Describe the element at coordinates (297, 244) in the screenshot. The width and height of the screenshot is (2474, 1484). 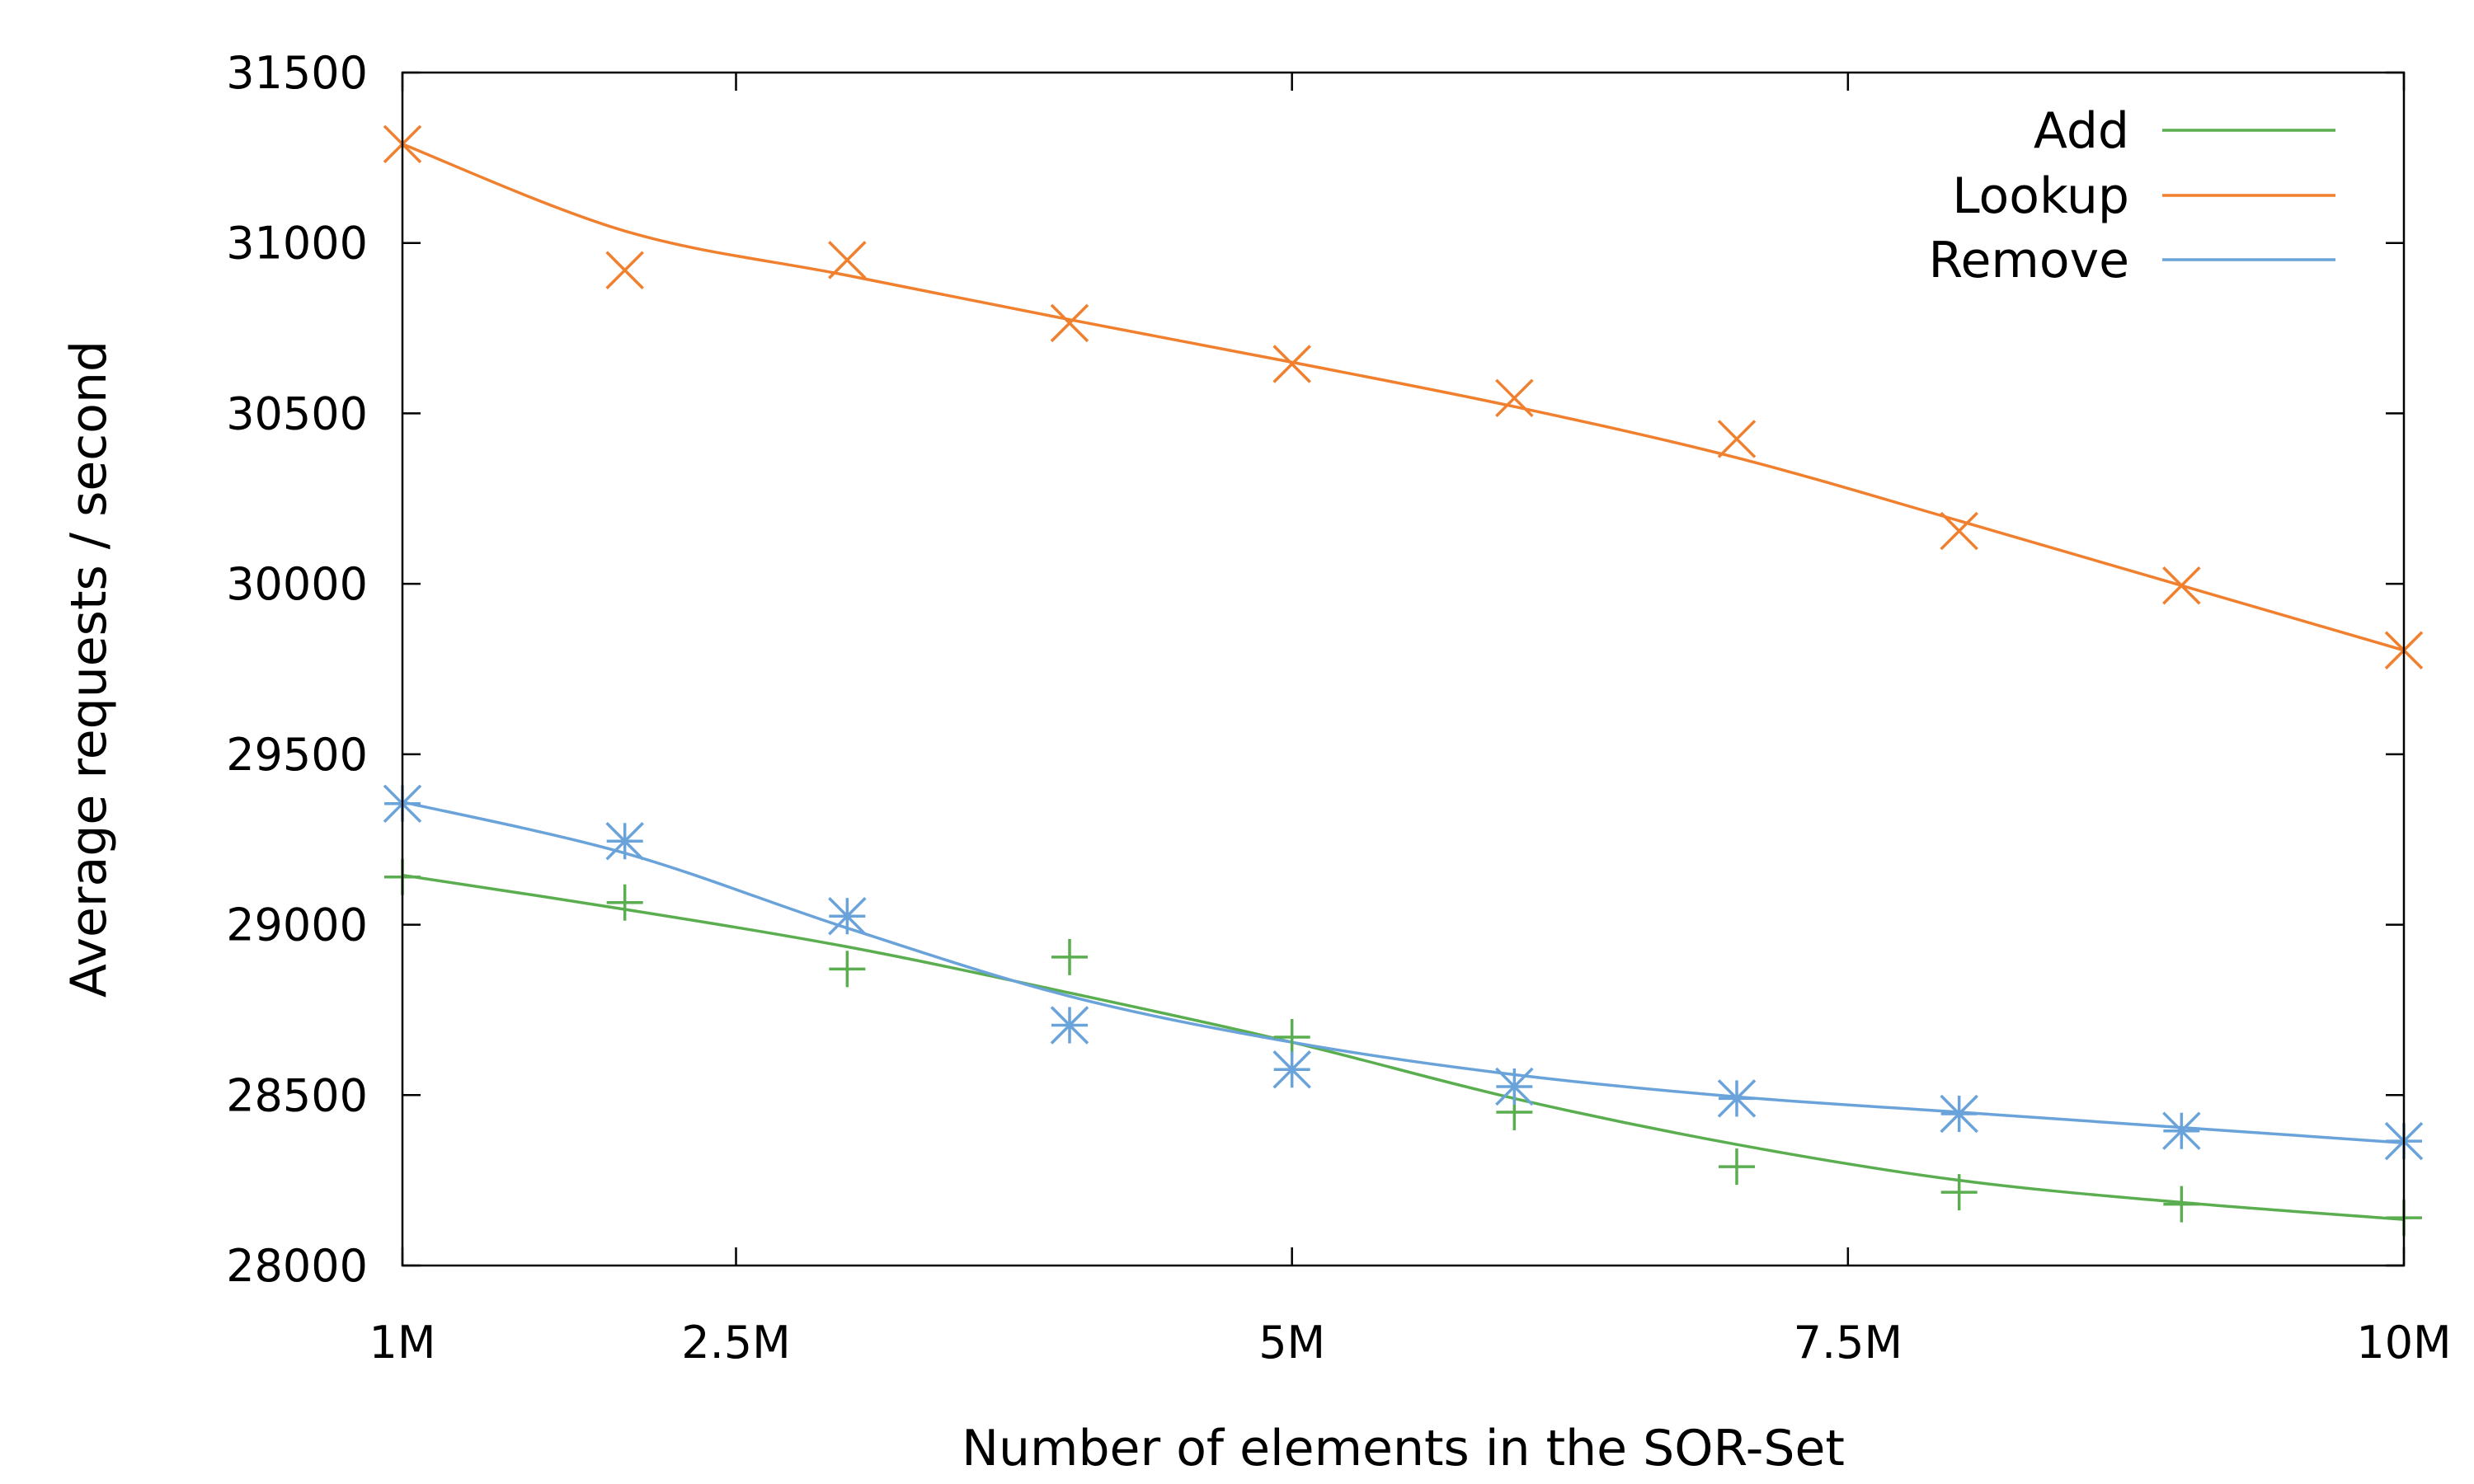
I see `y-tick-label: 31000` at that location.